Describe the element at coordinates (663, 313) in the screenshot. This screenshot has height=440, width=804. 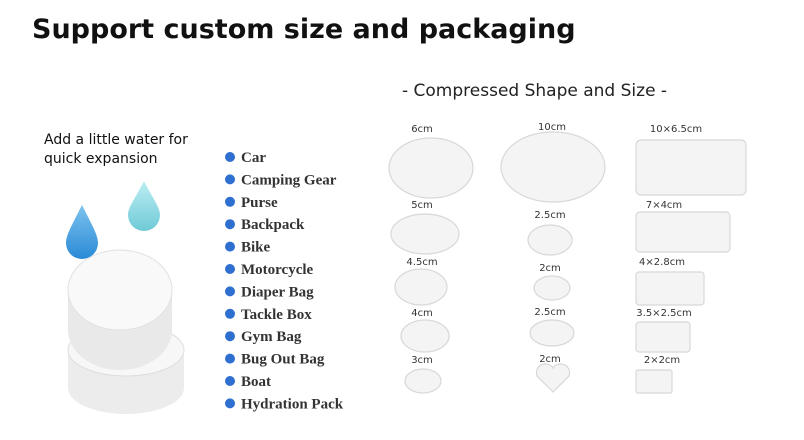
I see `size-label: 3.5×2.5cm` at that location.